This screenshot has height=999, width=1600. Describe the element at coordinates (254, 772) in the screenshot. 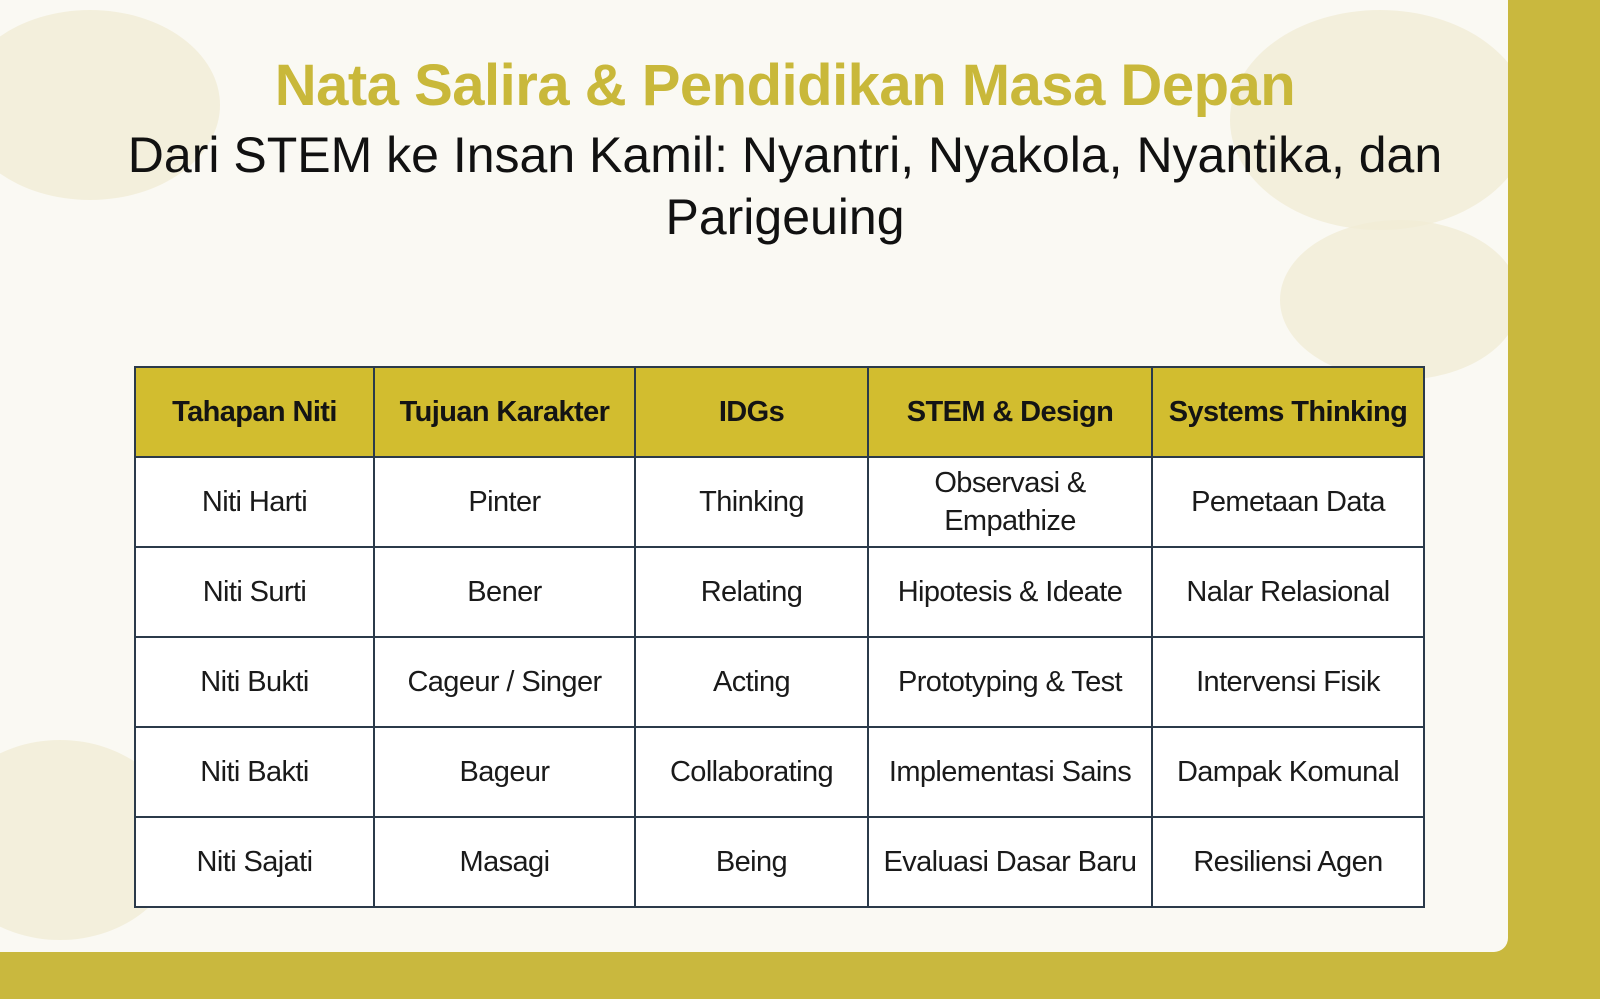

I see `table-cell: Niti Bakti` at that location.